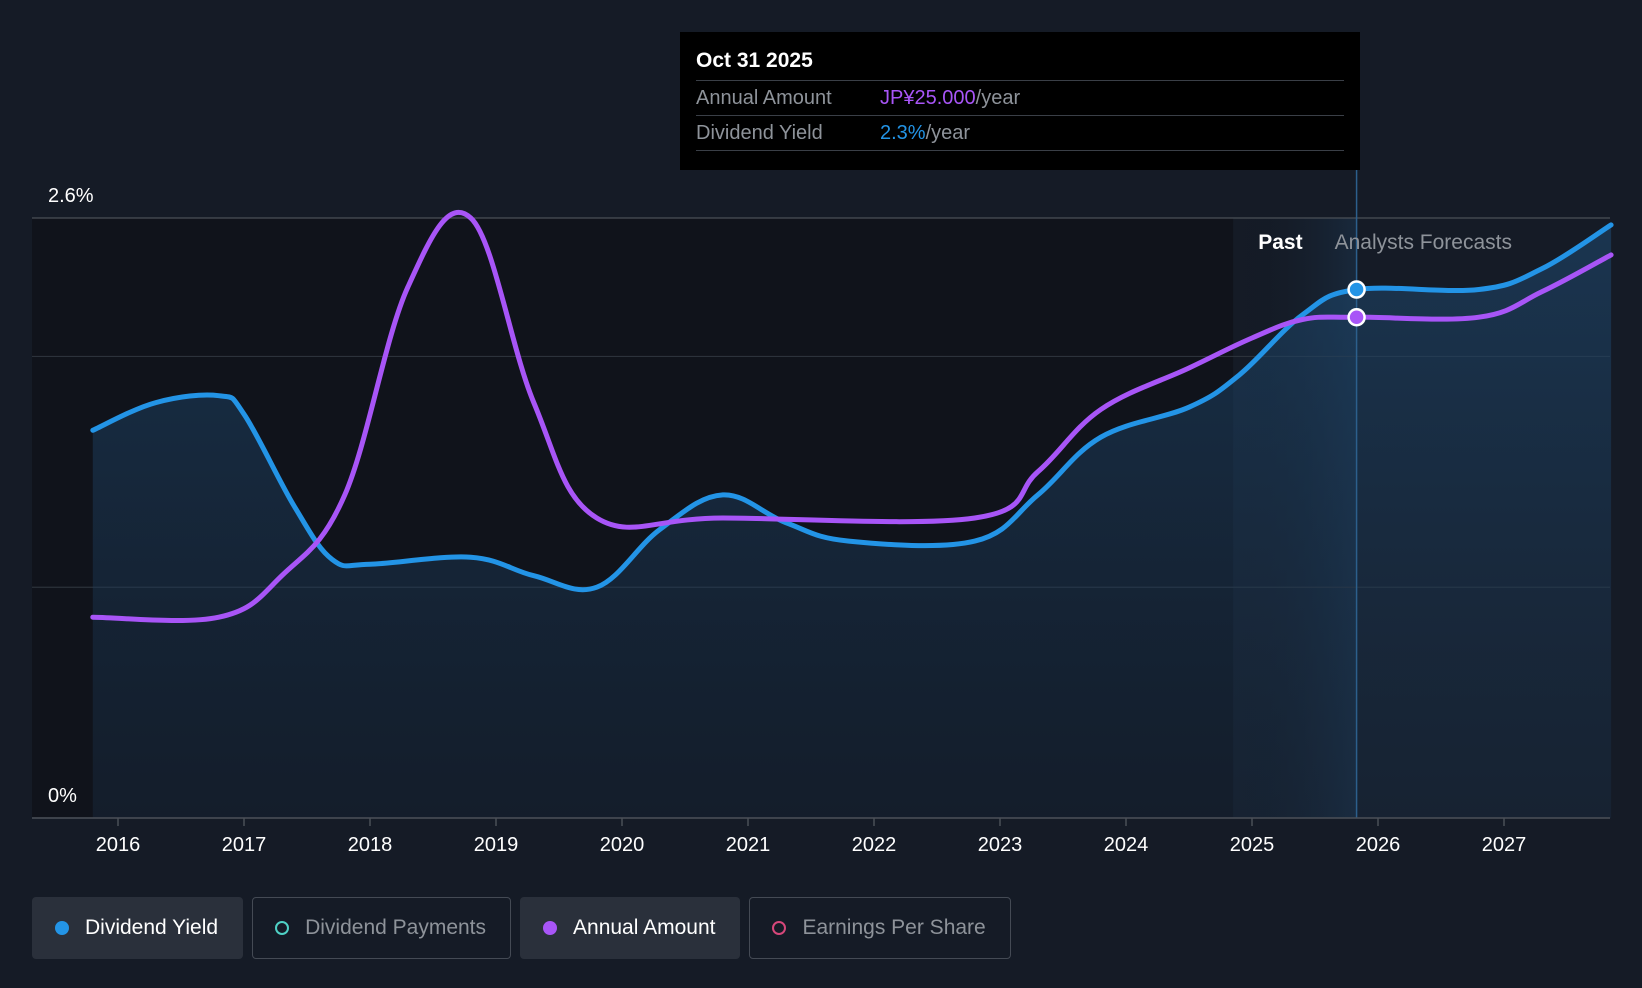 The image size is (1642, 988). Describe the element at coordinates (764, 98) in the screenshot. I see `tooltip-label: Annual Amount` at that location.